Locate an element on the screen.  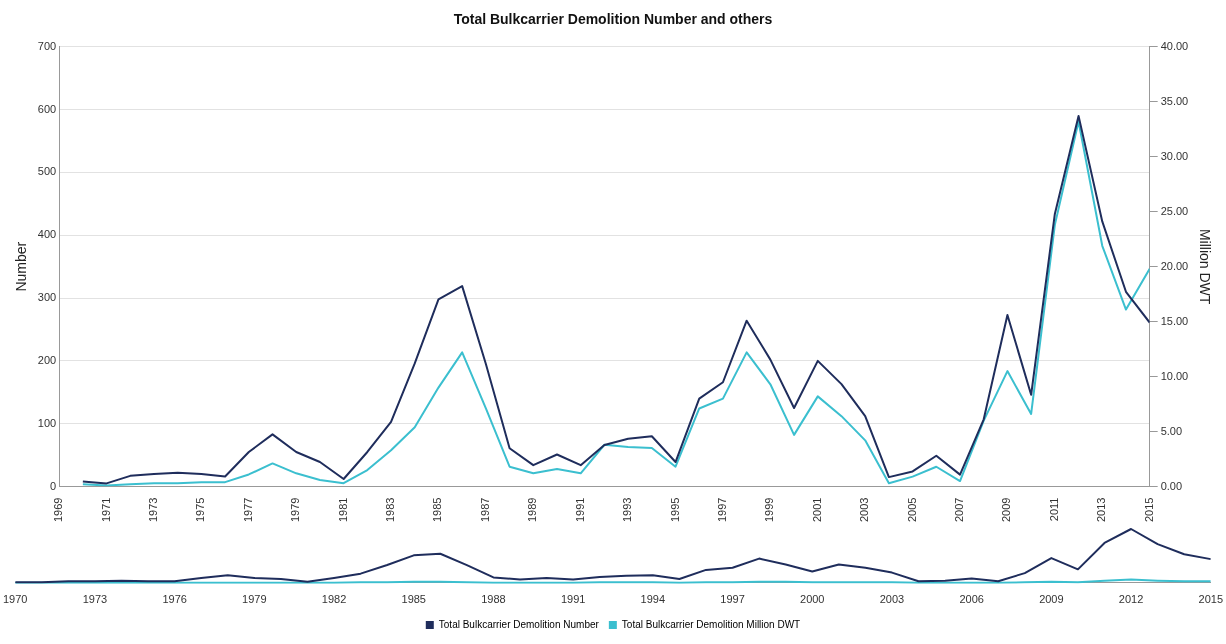
y-tick-label: 700 is located at coordinates (47, 45).